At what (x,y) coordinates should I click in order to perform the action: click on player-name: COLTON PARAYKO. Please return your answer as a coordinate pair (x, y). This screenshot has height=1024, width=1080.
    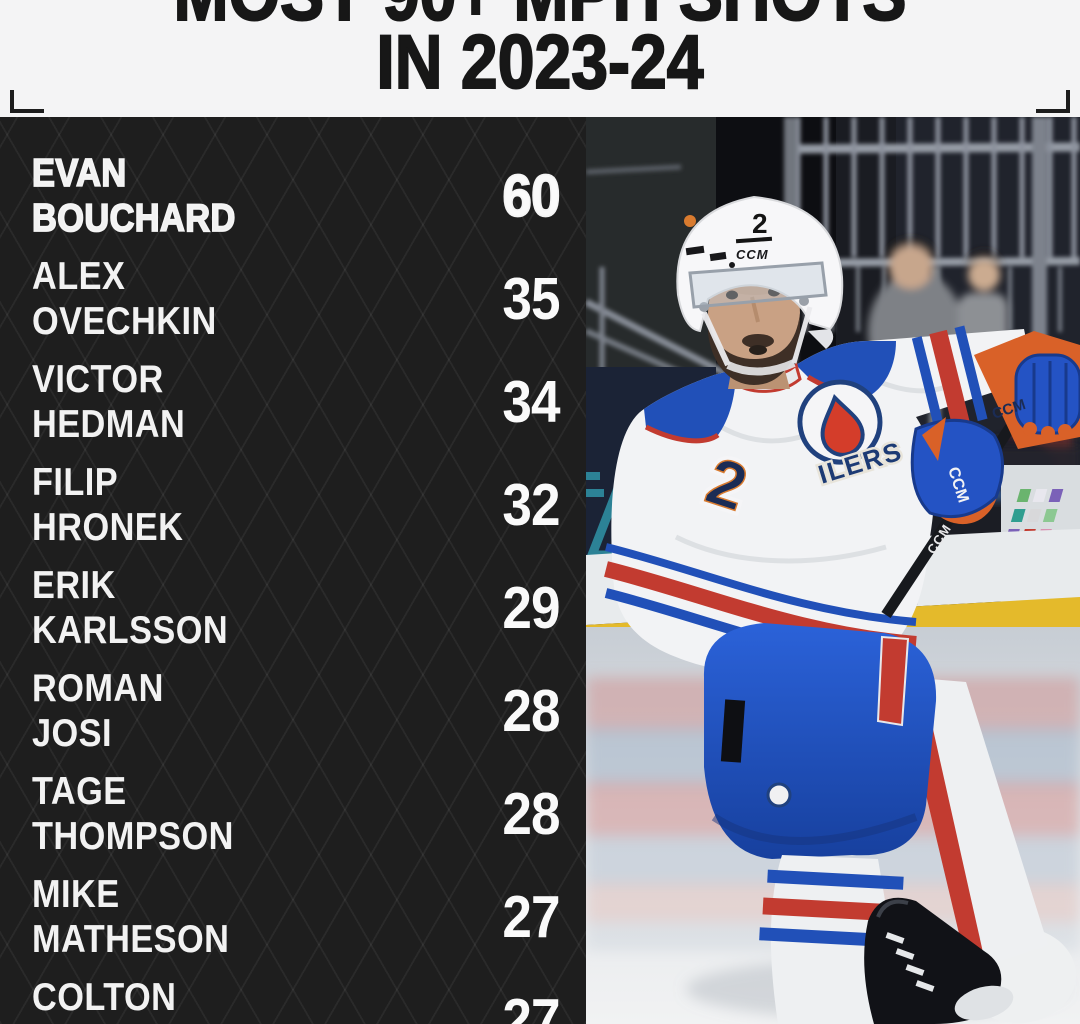
    Looking at the image, I should click on (116, 999).